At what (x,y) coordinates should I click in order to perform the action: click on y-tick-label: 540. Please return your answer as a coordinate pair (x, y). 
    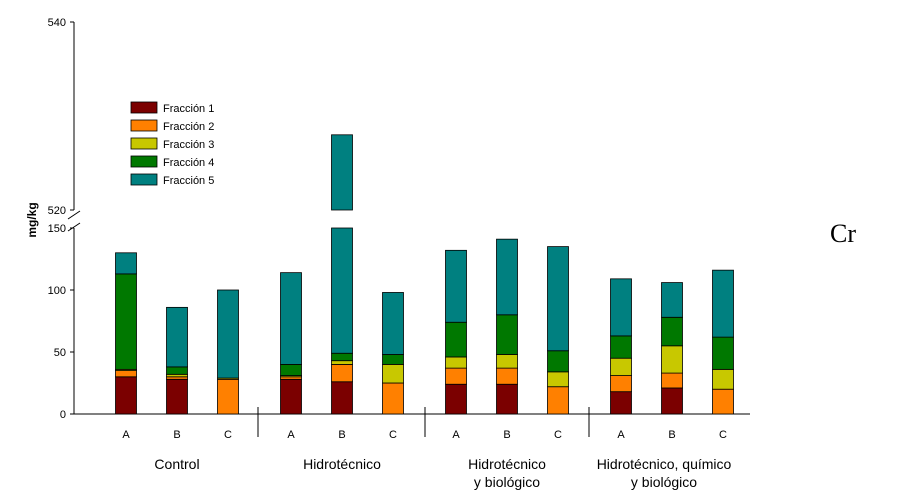
    Looking at the image, I should click on (57, 23).